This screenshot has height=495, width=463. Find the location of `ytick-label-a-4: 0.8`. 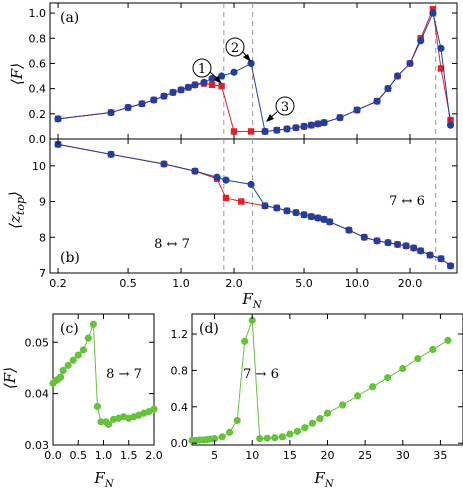

ytick-label-a-4: 0.8 is located at coordinates (38, 38).